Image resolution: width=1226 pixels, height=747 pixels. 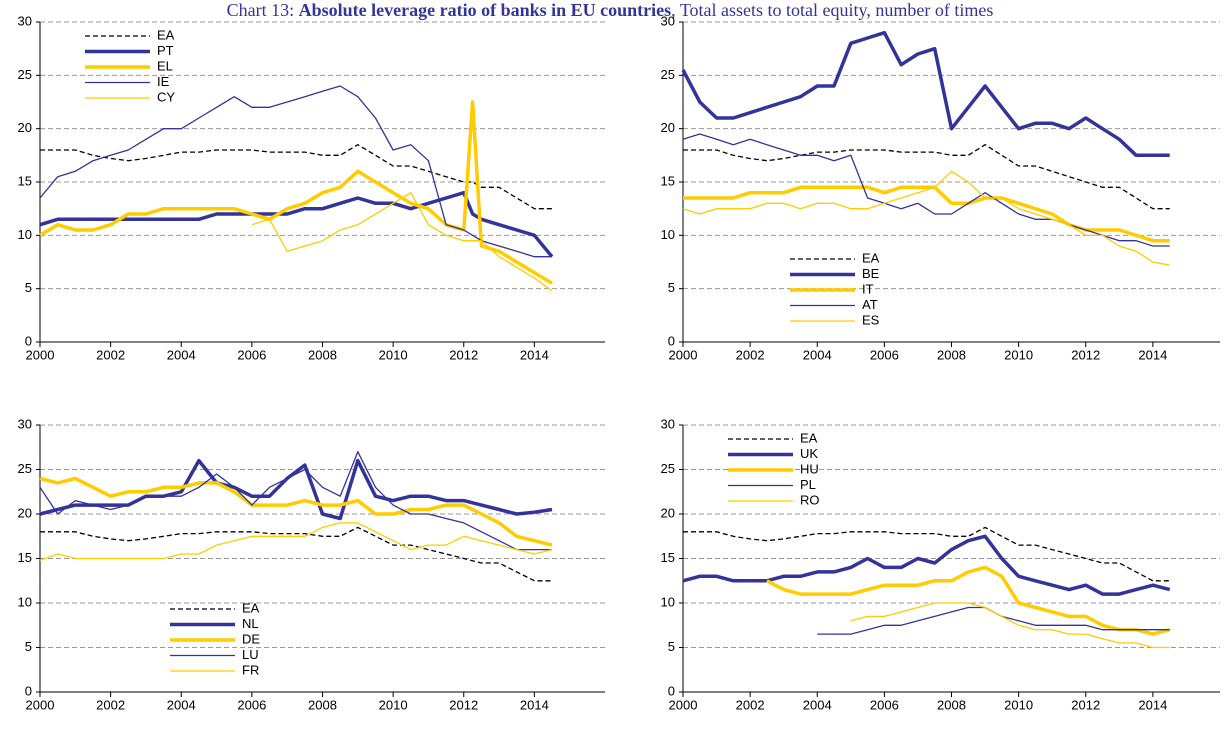 What do you see at coordinates (163, 81) in the screenshot?
I see `legend-label: IE` at bounding box center [163, 81].